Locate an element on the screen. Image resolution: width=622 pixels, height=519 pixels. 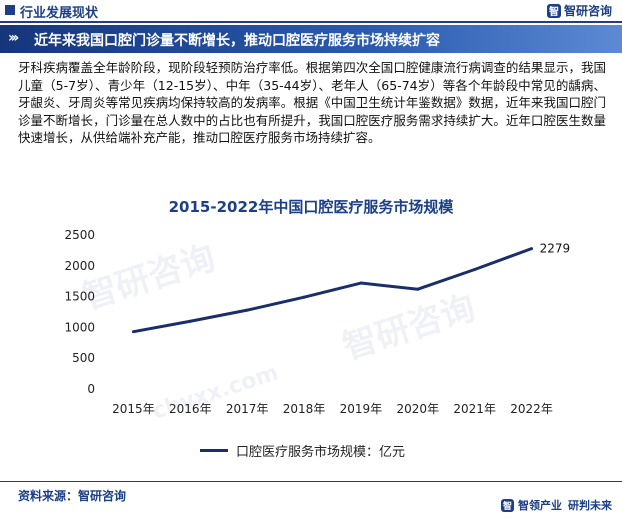
legend-swatch is located at coordinates (214, 450).